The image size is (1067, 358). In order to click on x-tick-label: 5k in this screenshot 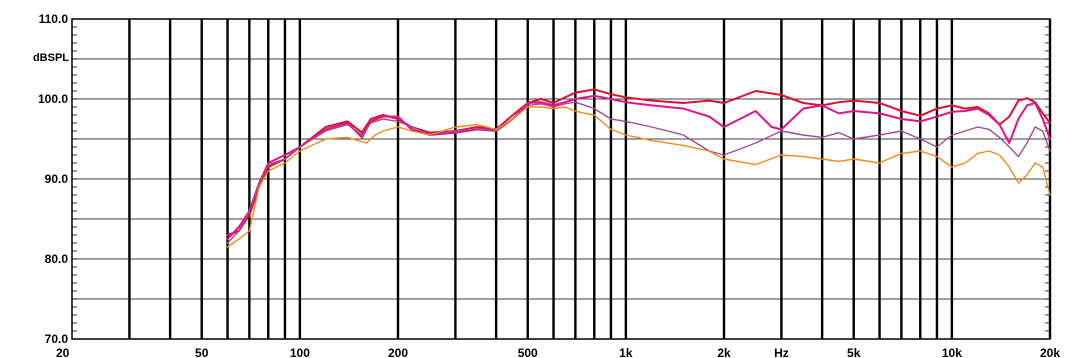, I will do `click(854, 352)`.